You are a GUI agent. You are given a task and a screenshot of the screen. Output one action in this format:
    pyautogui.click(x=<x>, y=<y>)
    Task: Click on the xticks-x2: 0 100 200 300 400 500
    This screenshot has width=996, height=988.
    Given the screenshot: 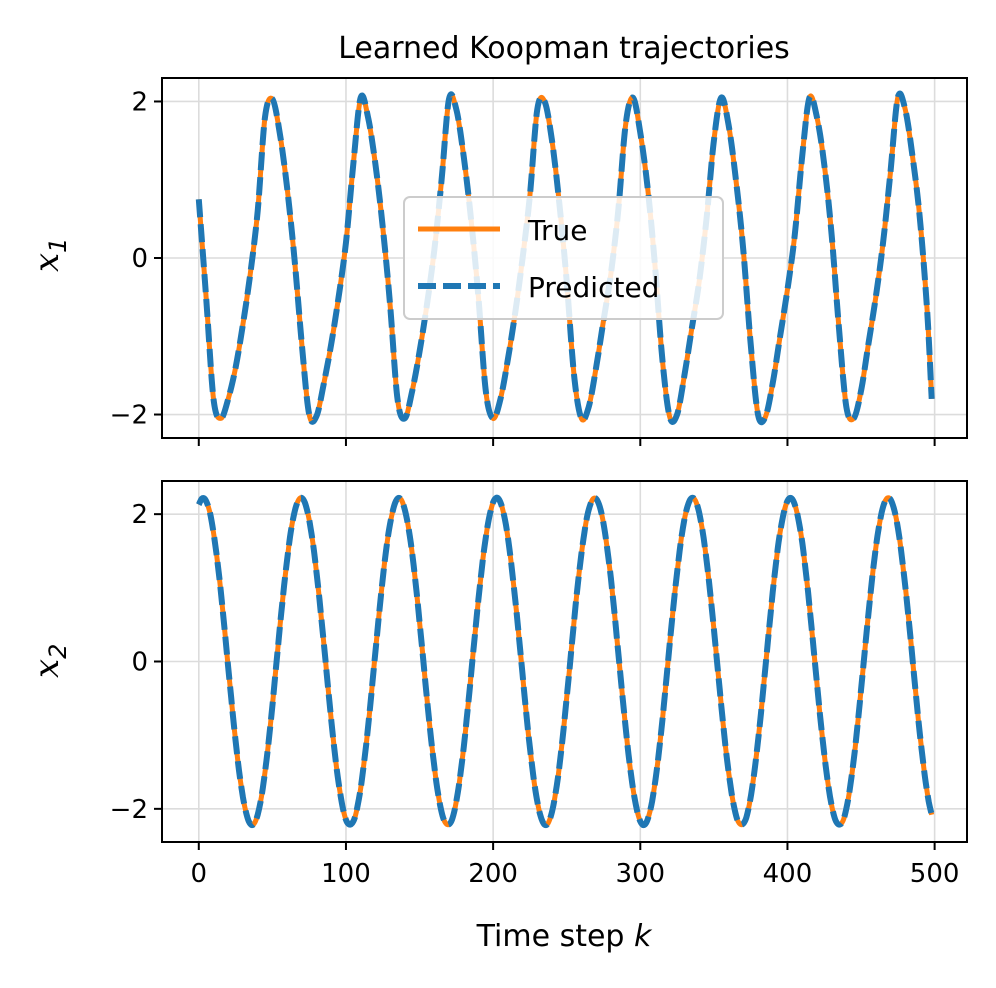 What is the action you would take?
    pyautogui.click(x=575, y=865)
    